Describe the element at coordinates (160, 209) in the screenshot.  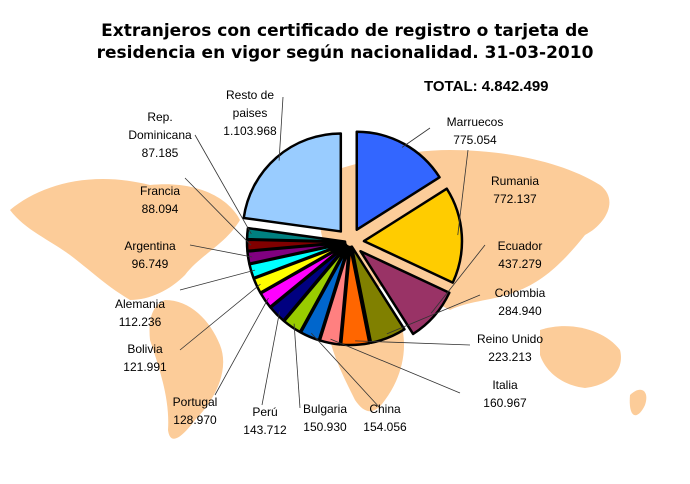
I see `slice-value: 88.094` at that location.